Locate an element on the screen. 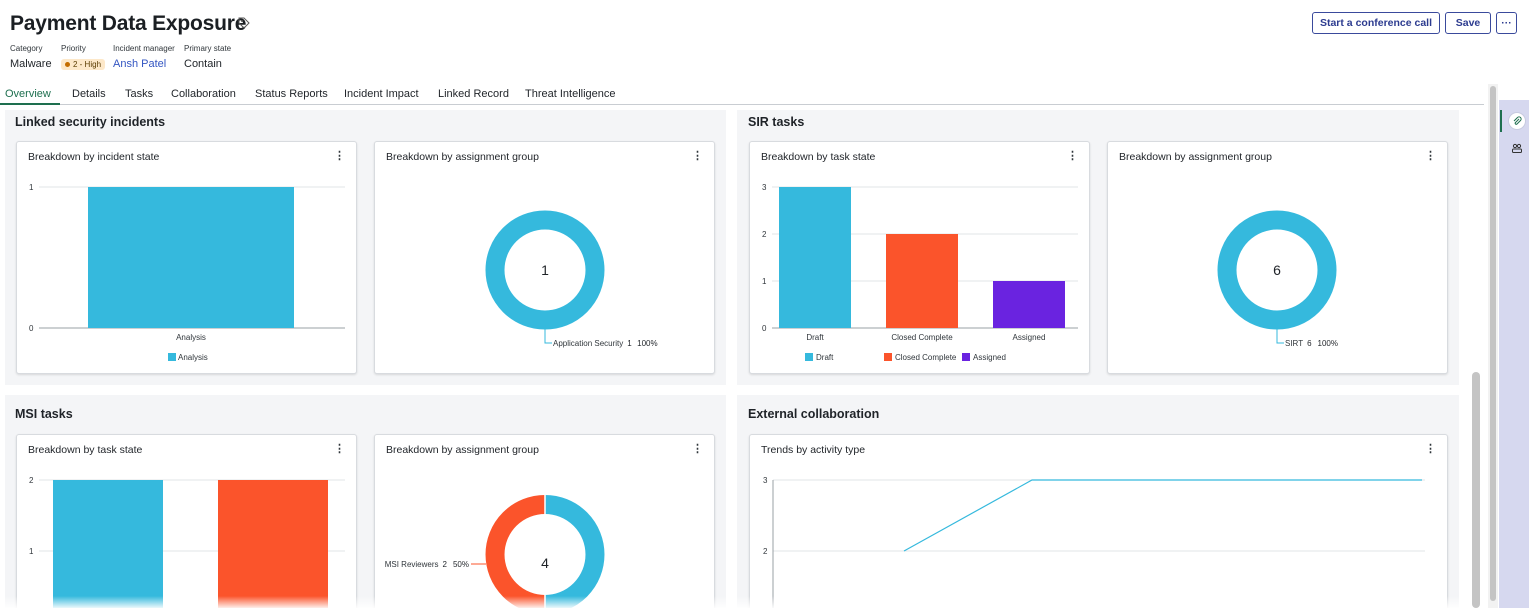 This screenshot has height=608, width=1529. x-tick-label: Analysis is located at coordinates (191, 337).